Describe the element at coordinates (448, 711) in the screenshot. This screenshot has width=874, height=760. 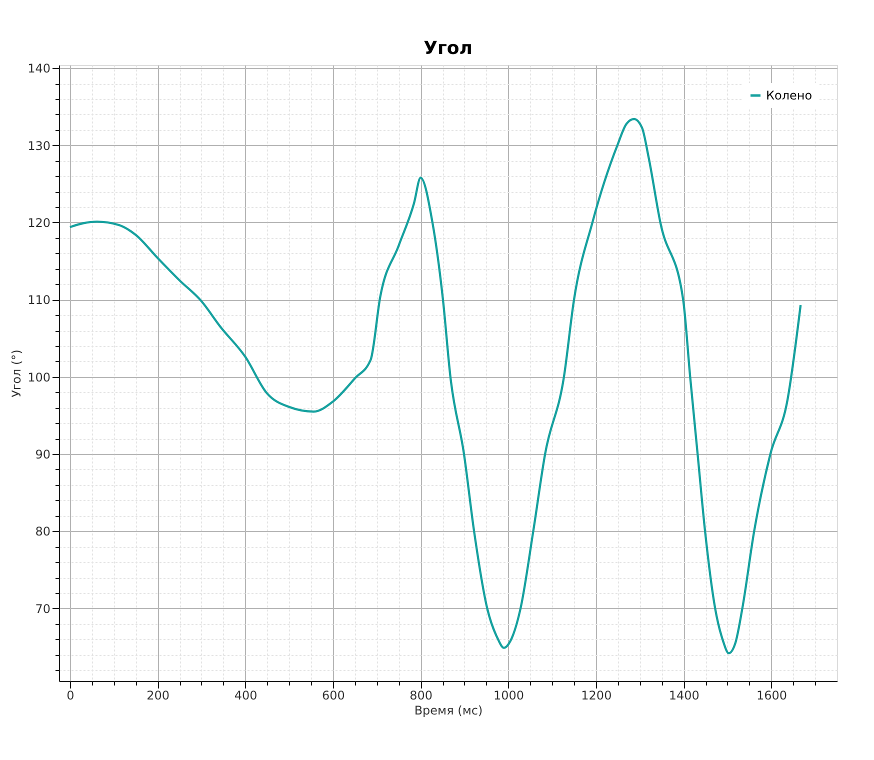
I see `x-axis-title: Время (мс)` at that location.